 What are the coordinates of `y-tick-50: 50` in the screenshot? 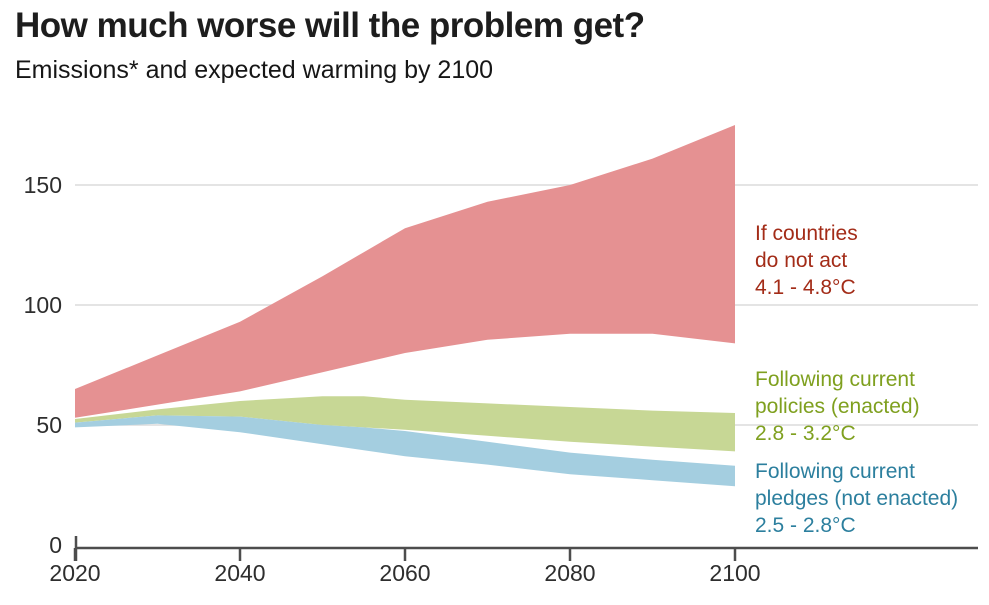 It's located at (49, 425).